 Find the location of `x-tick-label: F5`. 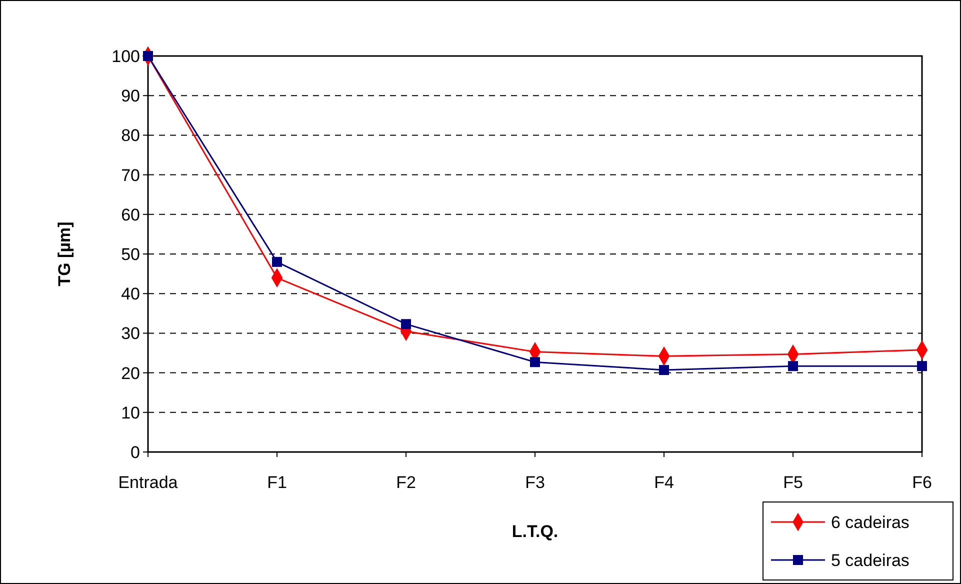

x-tick-label: F5 is located at coordinates (793, 482).